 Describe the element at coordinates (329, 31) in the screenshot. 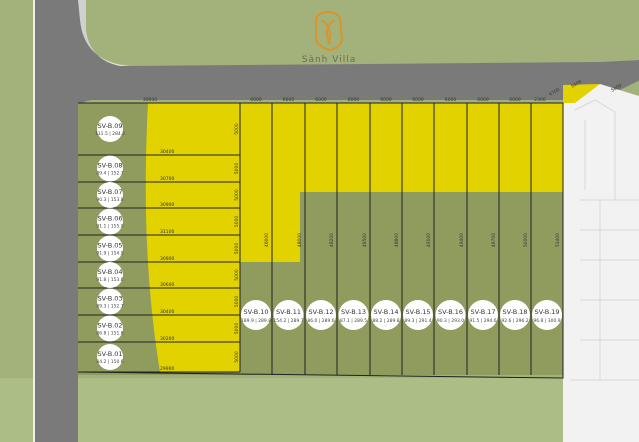

I see `brand-logo-icon` at that location.